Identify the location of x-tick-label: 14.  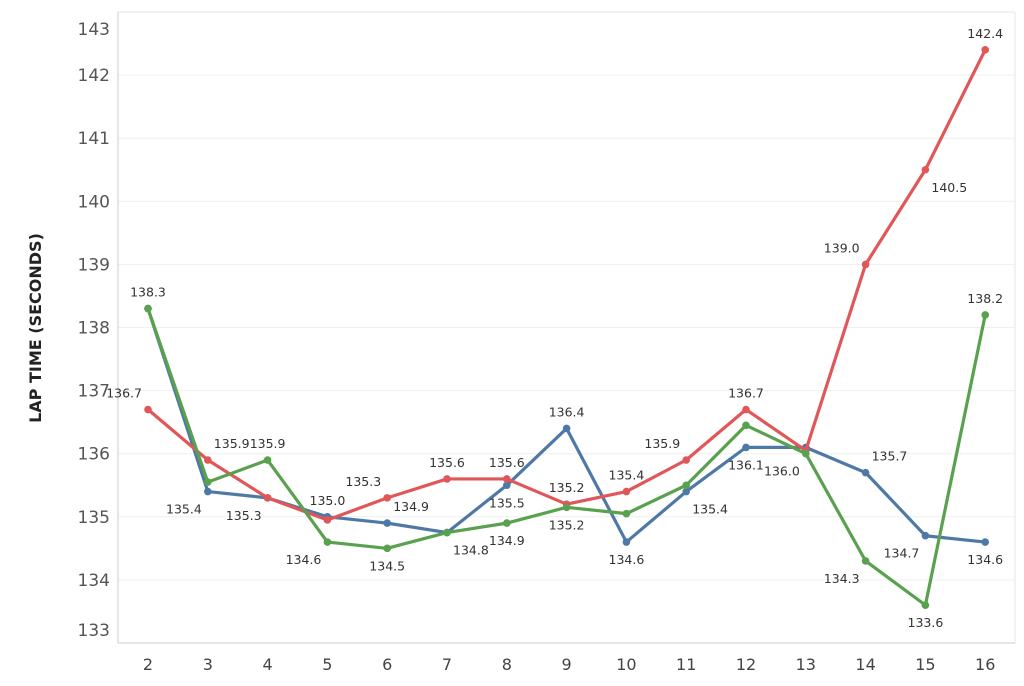
(865, 664).